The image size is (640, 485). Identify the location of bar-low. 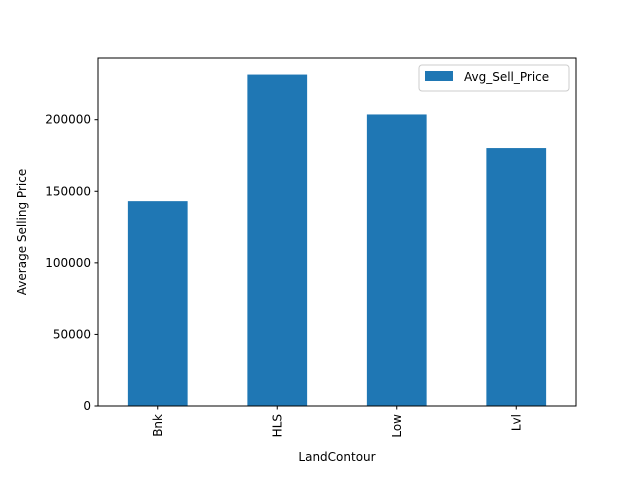
(396, 260).